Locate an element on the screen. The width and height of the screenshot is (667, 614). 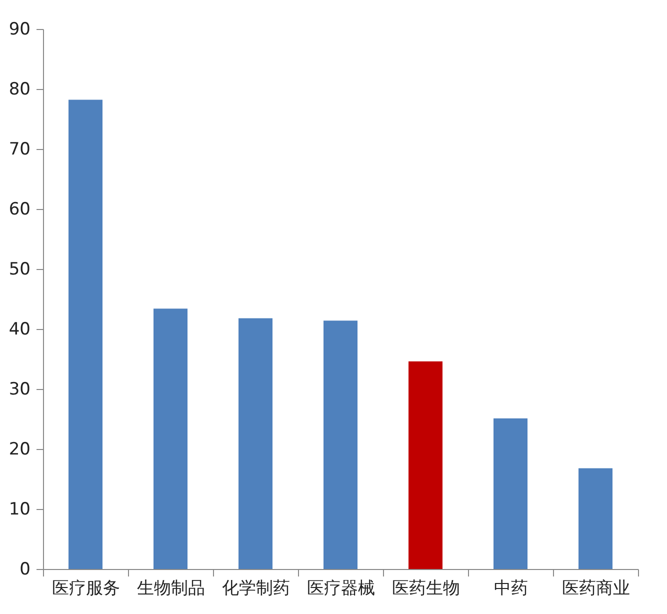
y-tick-label: 40 is located at coordinates (19, 330).